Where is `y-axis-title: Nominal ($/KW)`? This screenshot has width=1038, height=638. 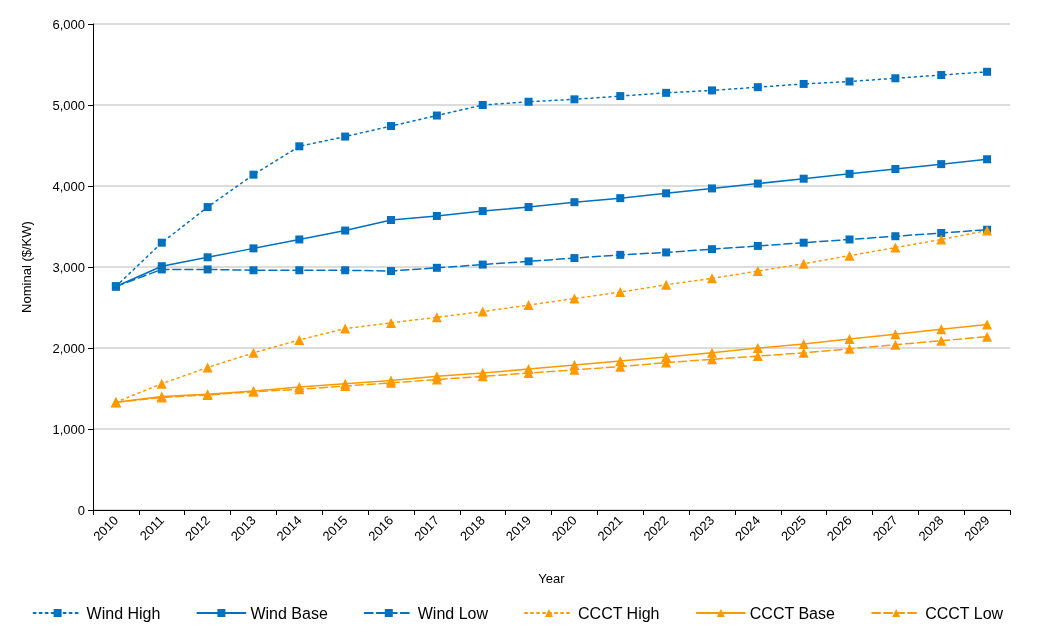
y-axis-title: Nominal ($/KW) is located at coordinates (26, 267).